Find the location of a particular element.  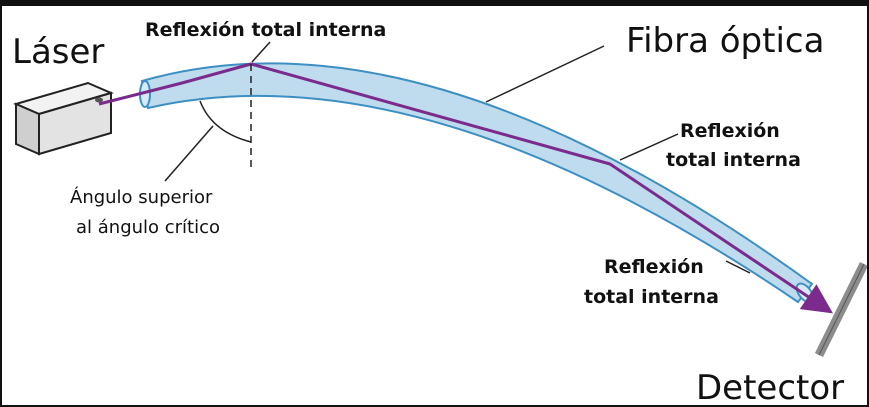

reflection-mid-label-line1: Reflexión is located at coordinates (730, 131).